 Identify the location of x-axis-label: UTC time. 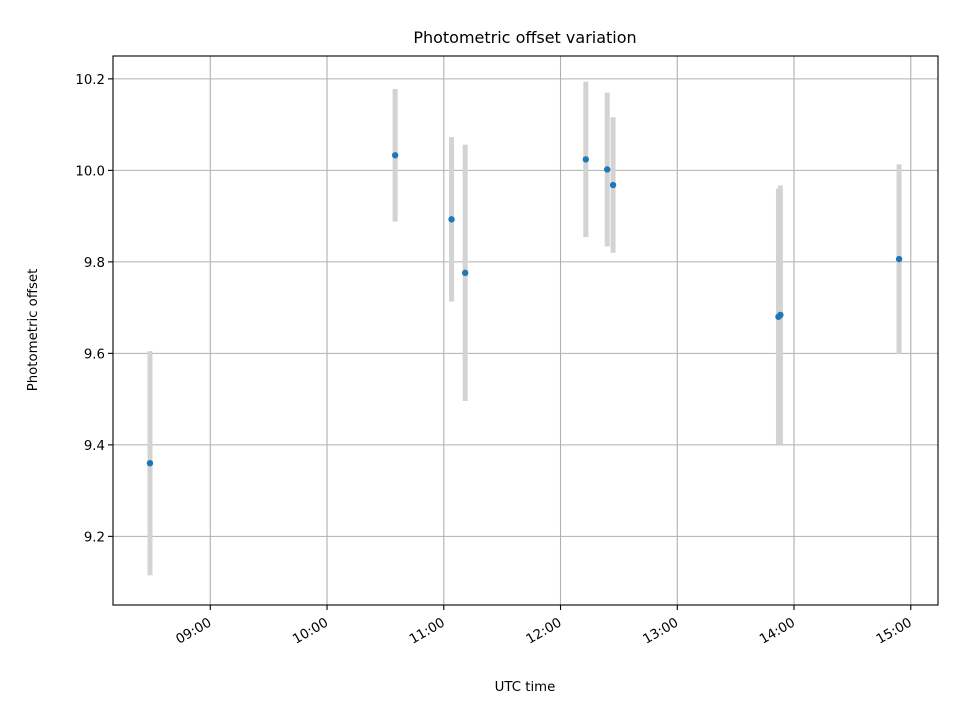
(525, 687).